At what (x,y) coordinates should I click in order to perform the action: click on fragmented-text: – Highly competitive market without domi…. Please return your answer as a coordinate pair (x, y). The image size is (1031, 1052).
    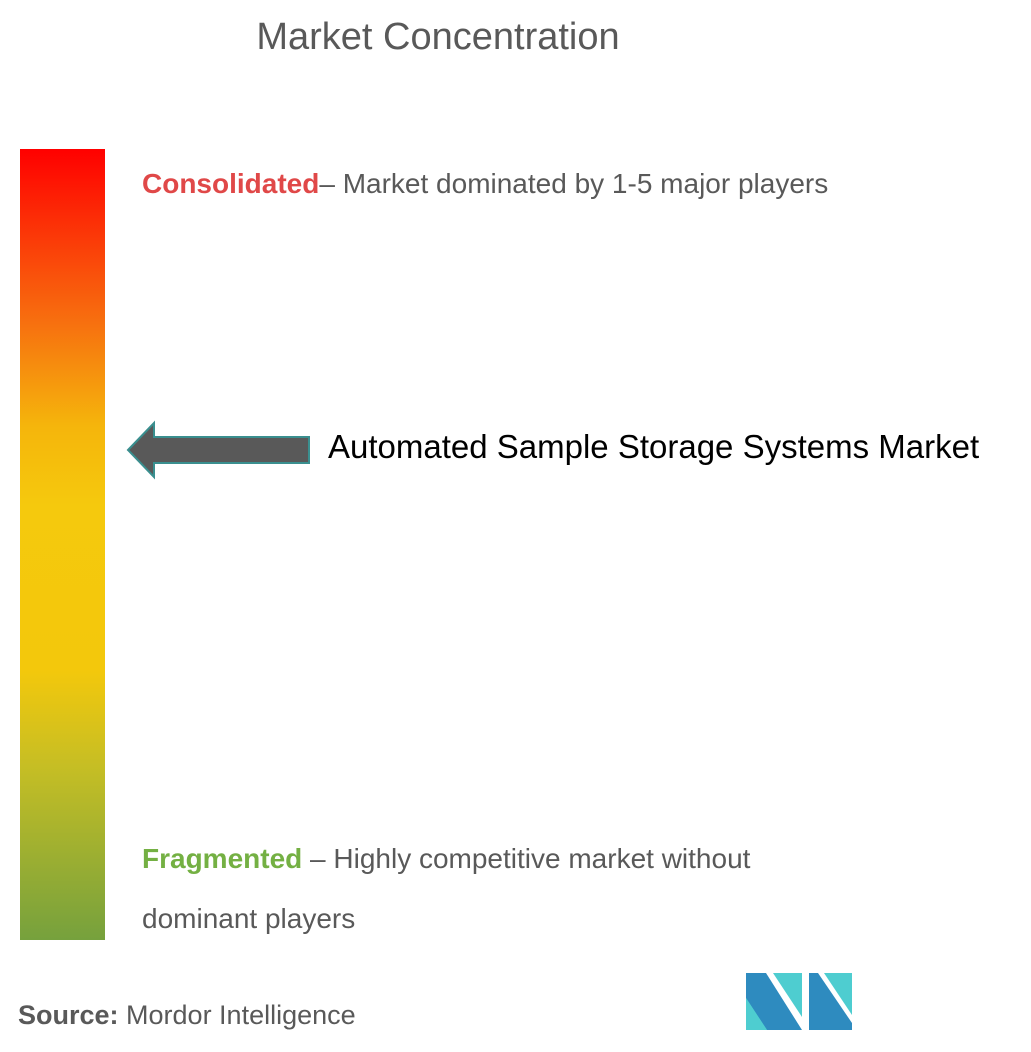
    Looking at the image, I should click on (446, 888).